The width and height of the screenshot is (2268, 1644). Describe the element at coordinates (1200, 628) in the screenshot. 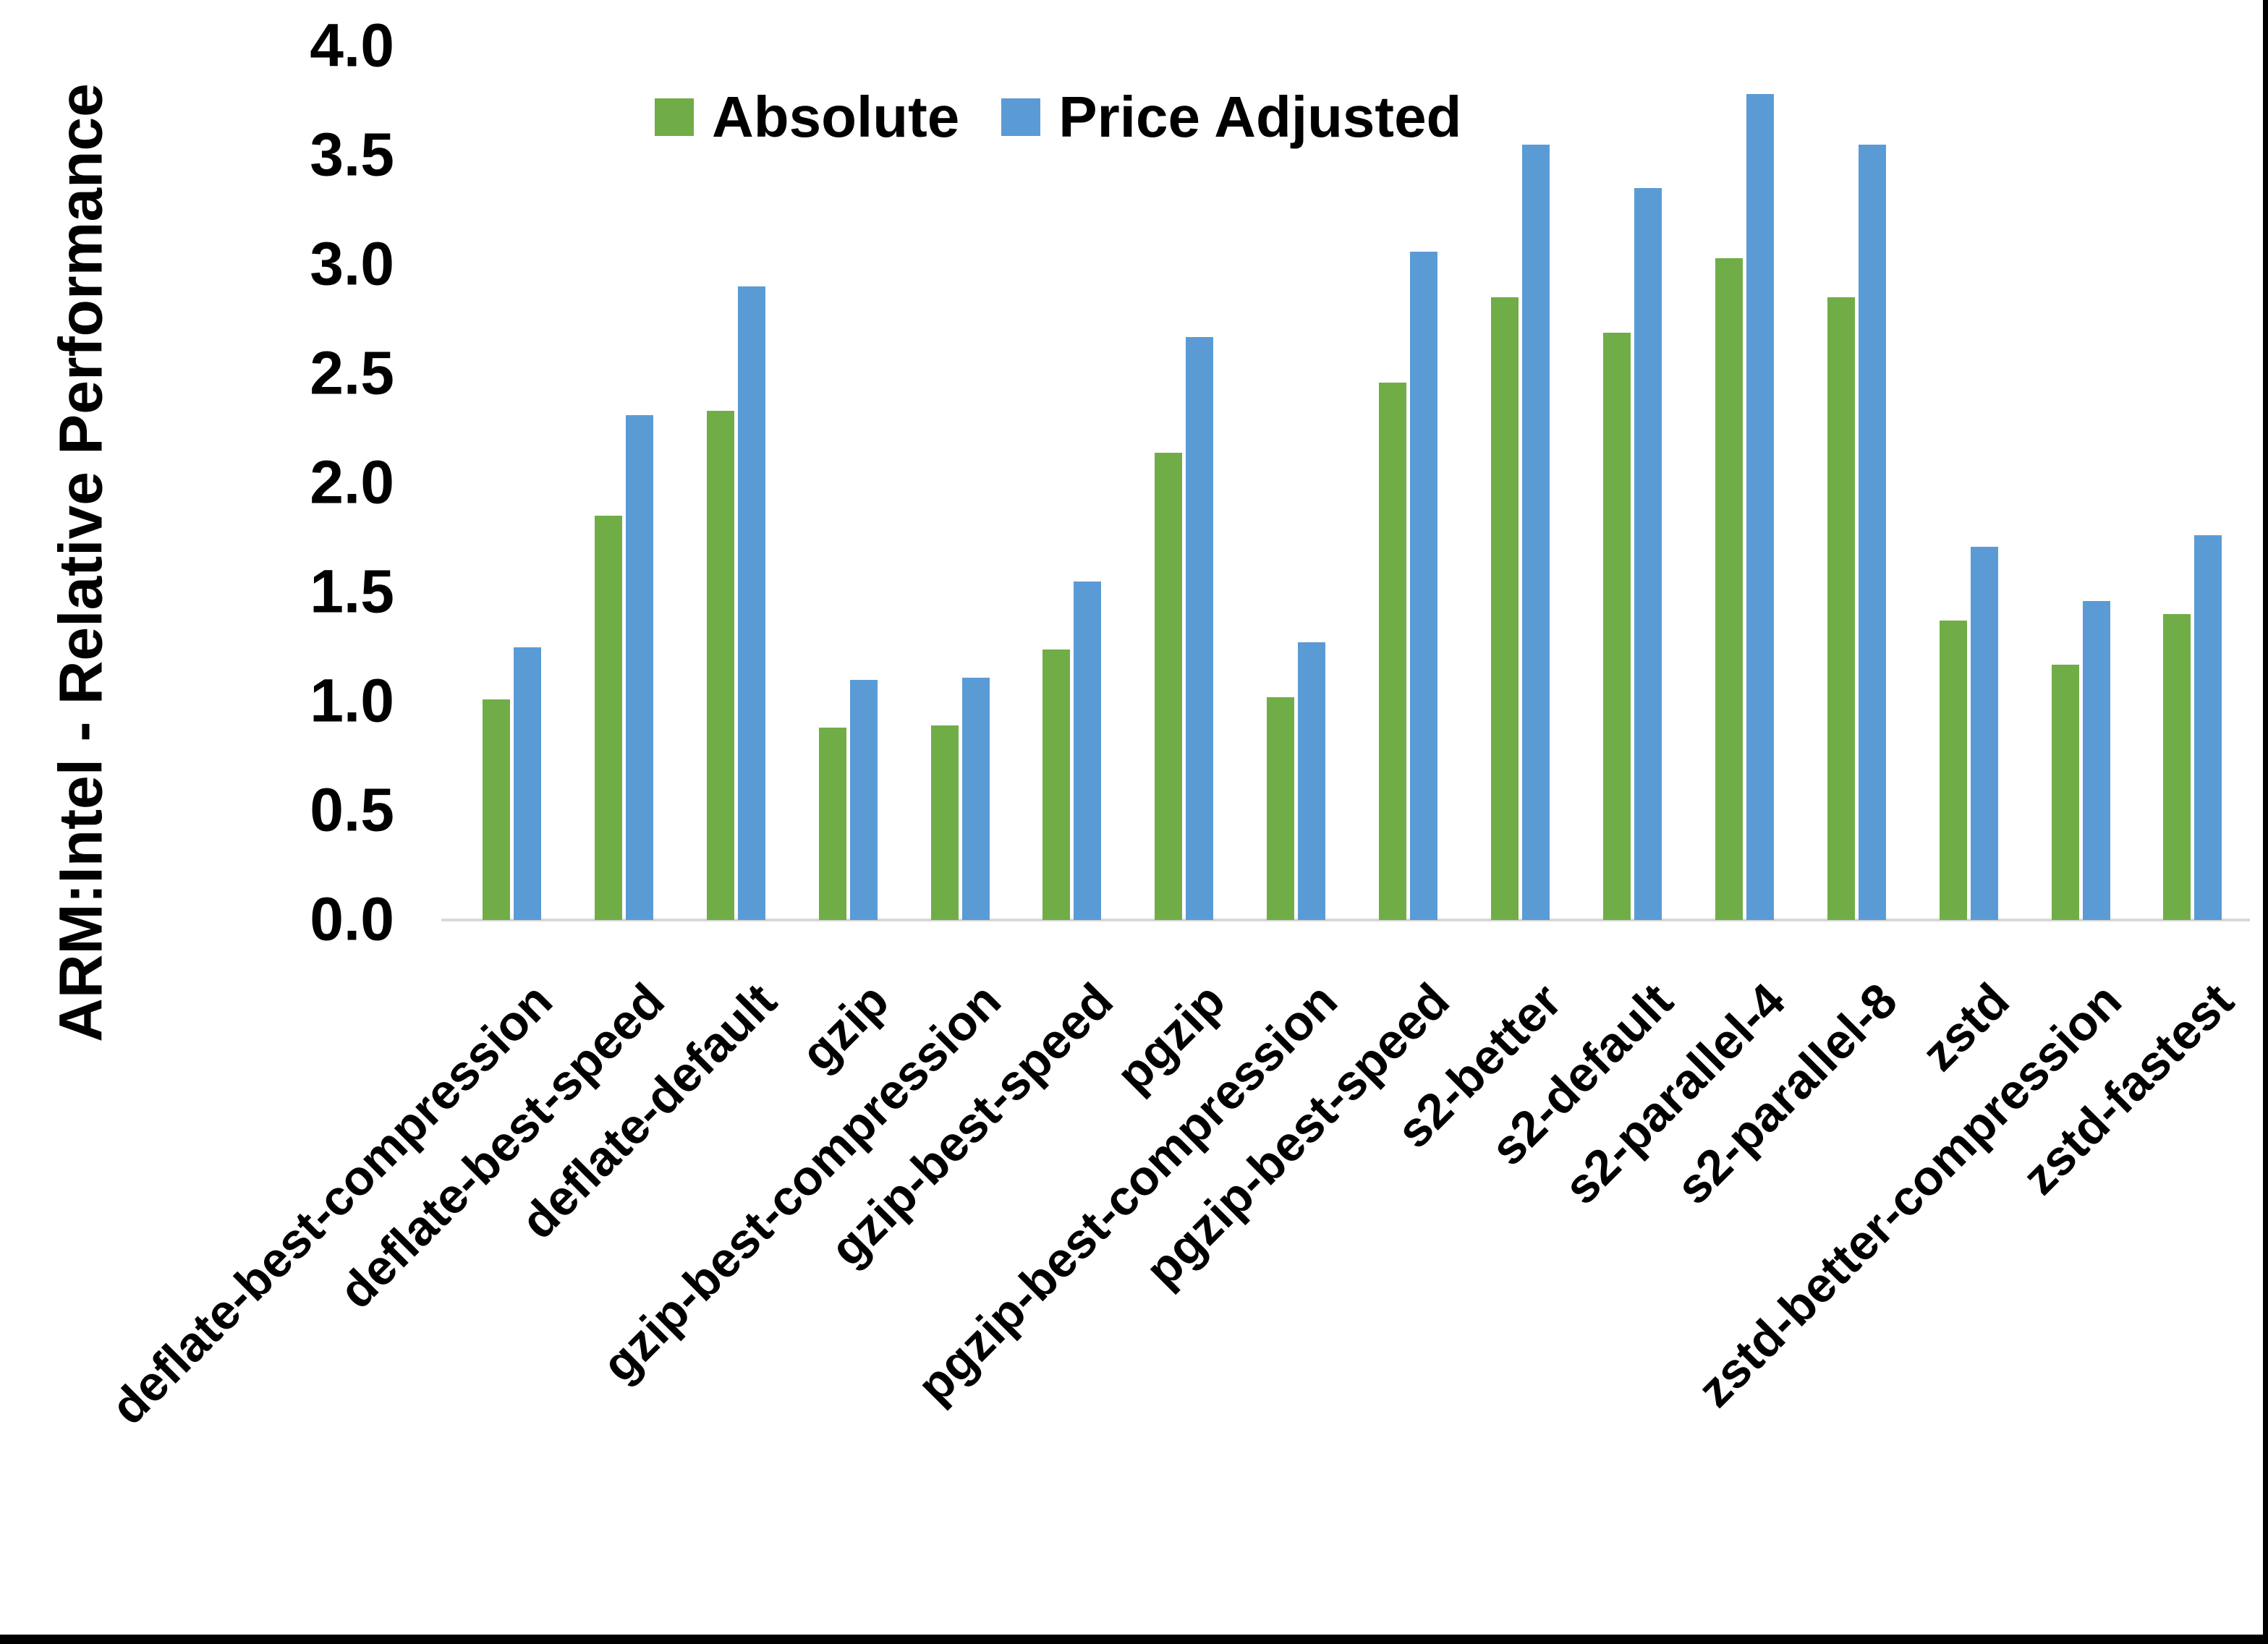

I see `bar-price-adjusted-pgzip` at that location.